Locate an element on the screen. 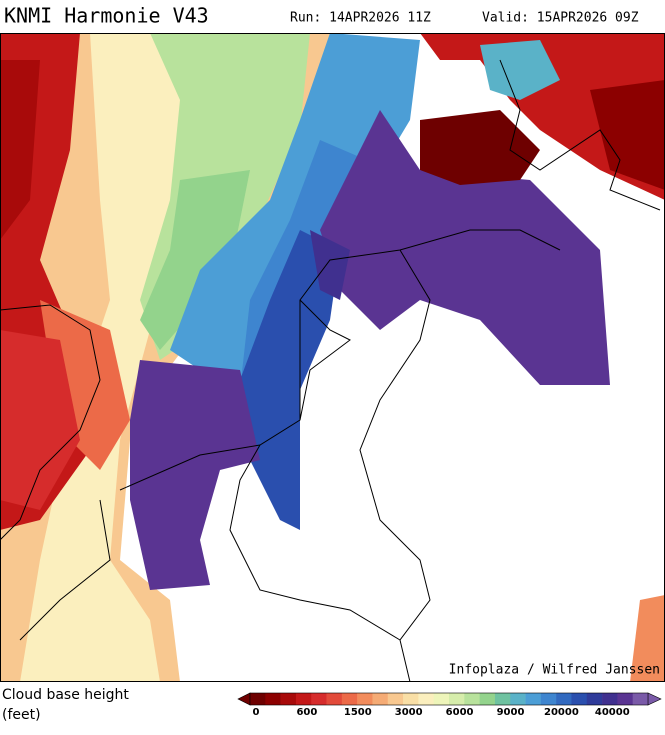  title: KNMI Harmonie V43 is located at coordinates (106, 16).